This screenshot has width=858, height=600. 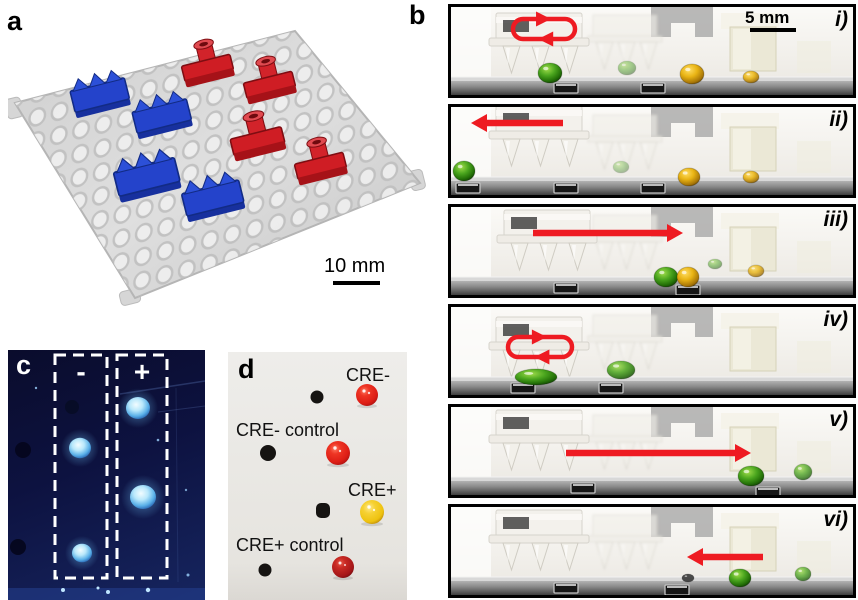 I want to click on panel-c-photo: c - +, so click(x=106, y=475).